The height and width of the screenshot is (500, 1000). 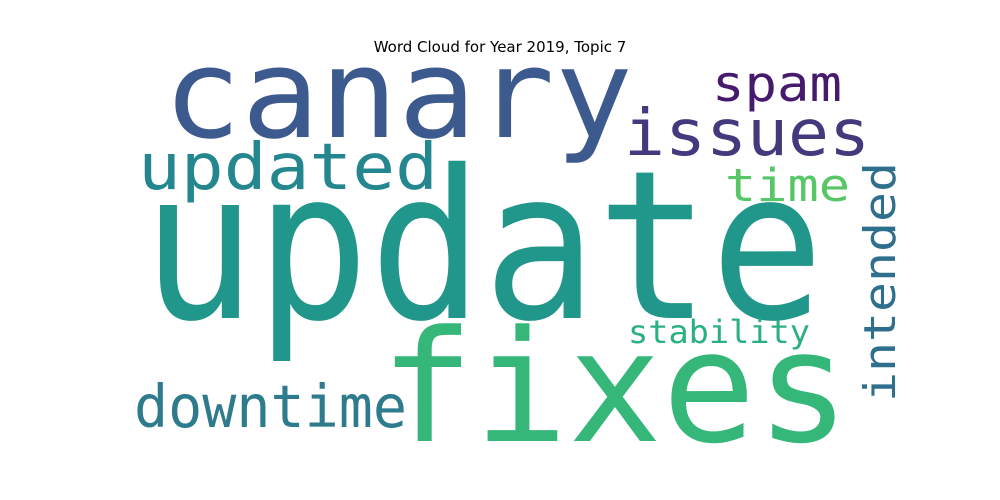 I want to click on word-updated: updated, so click(x=288, y=168).